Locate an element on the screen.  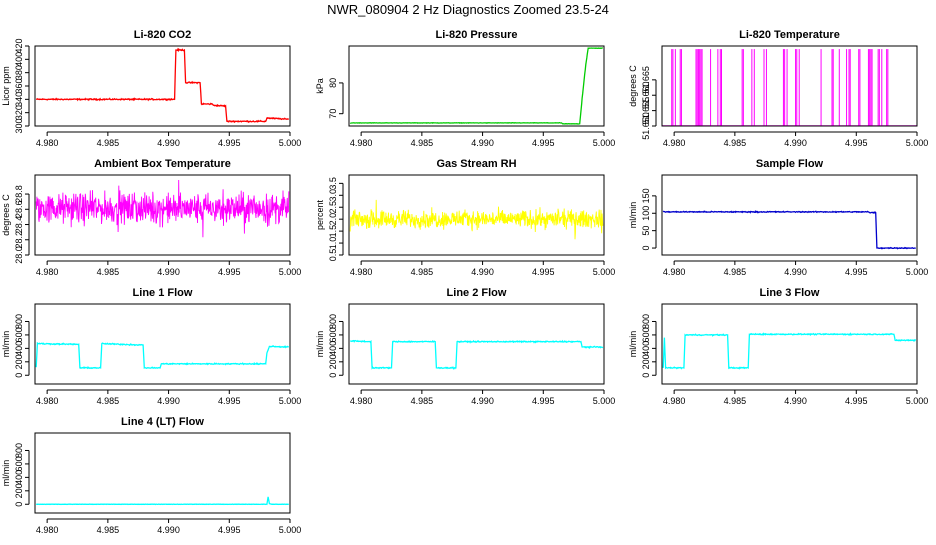
y-axis-label: kPa is located at coordinates (320, 86).